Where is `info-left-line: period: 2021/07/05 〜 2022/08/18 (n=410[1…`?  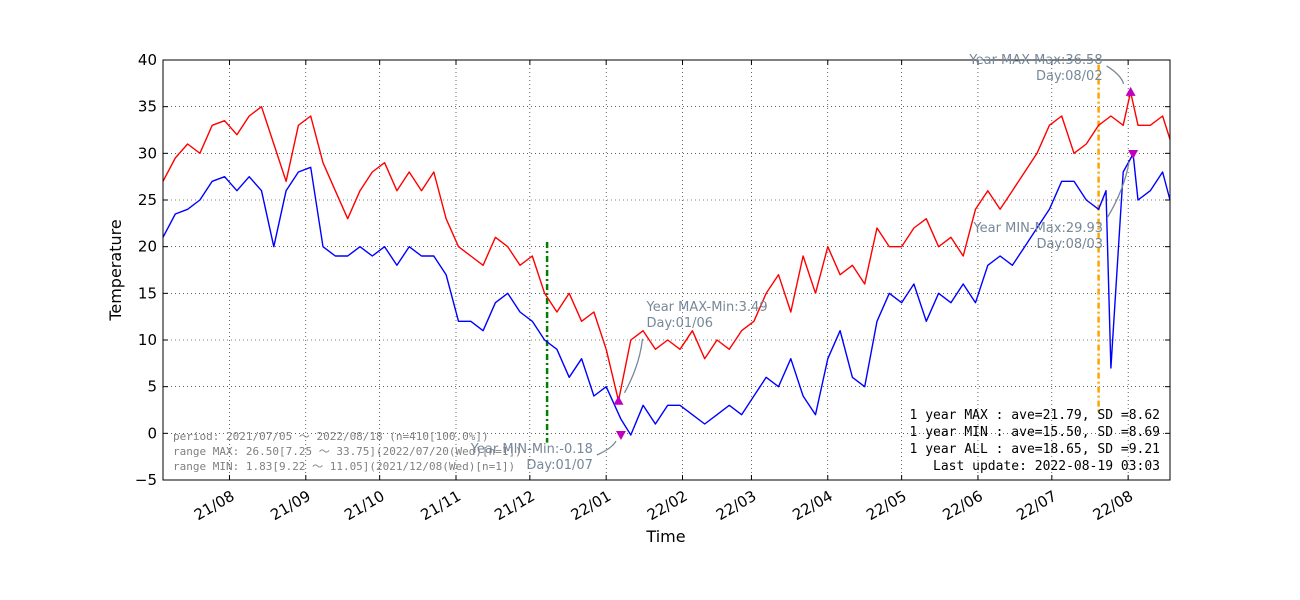 info-left-line: period: 2021/07/05 〜 2022/08/18 (n=410[1… is located at coordinates (331, 436).